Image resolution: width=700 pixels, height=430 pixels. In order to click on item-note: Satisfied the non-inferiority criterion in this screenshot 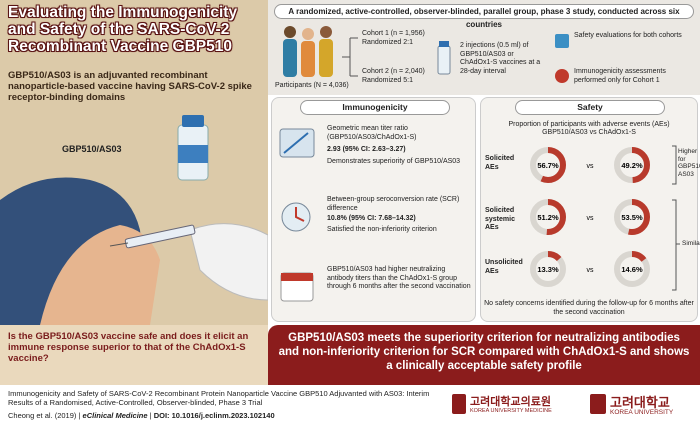, I will do `click(382, 229)`.